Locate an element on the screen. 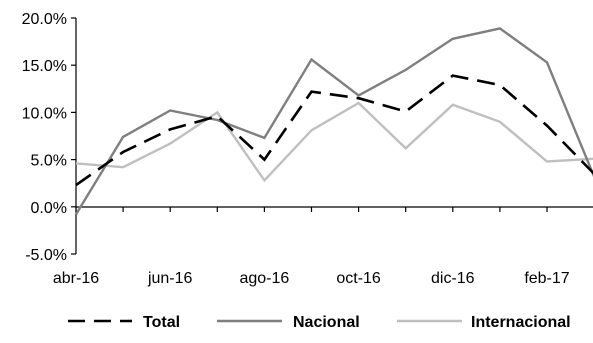  legend-item-internacional: Internacional is located at coordinates (484, 322).